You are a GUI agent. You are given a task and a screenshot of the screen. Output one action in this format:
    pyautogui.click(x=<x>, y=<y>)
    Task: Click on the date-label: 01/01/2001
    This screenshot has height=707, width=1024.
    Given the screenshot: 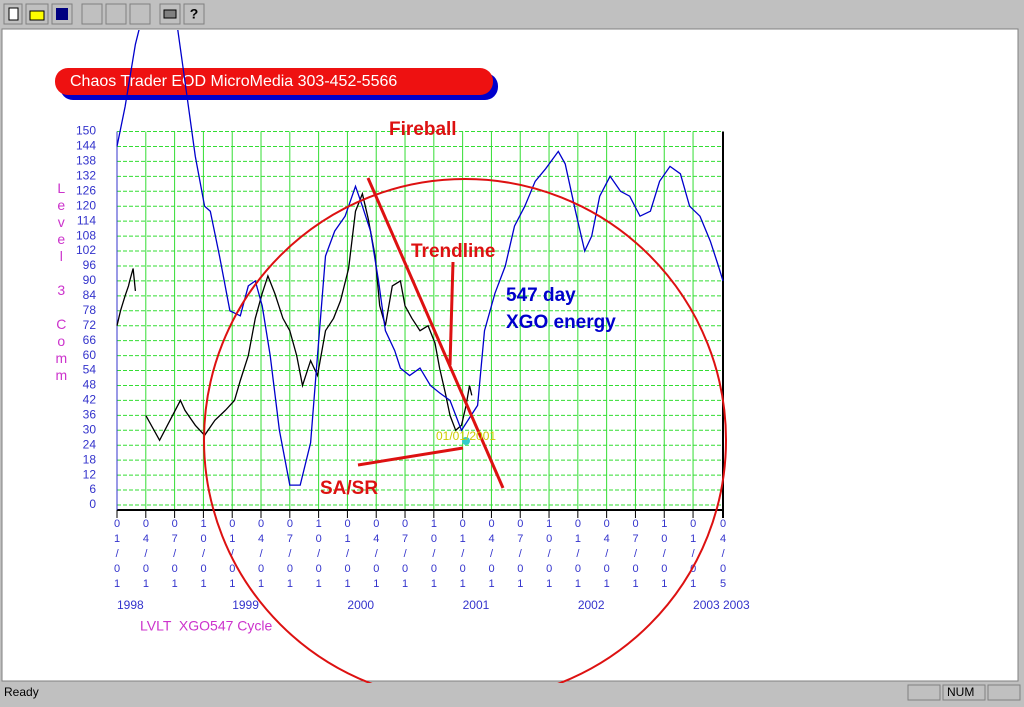 What is the action you would take?
    pyautogui.click(x=466, y=436)
    